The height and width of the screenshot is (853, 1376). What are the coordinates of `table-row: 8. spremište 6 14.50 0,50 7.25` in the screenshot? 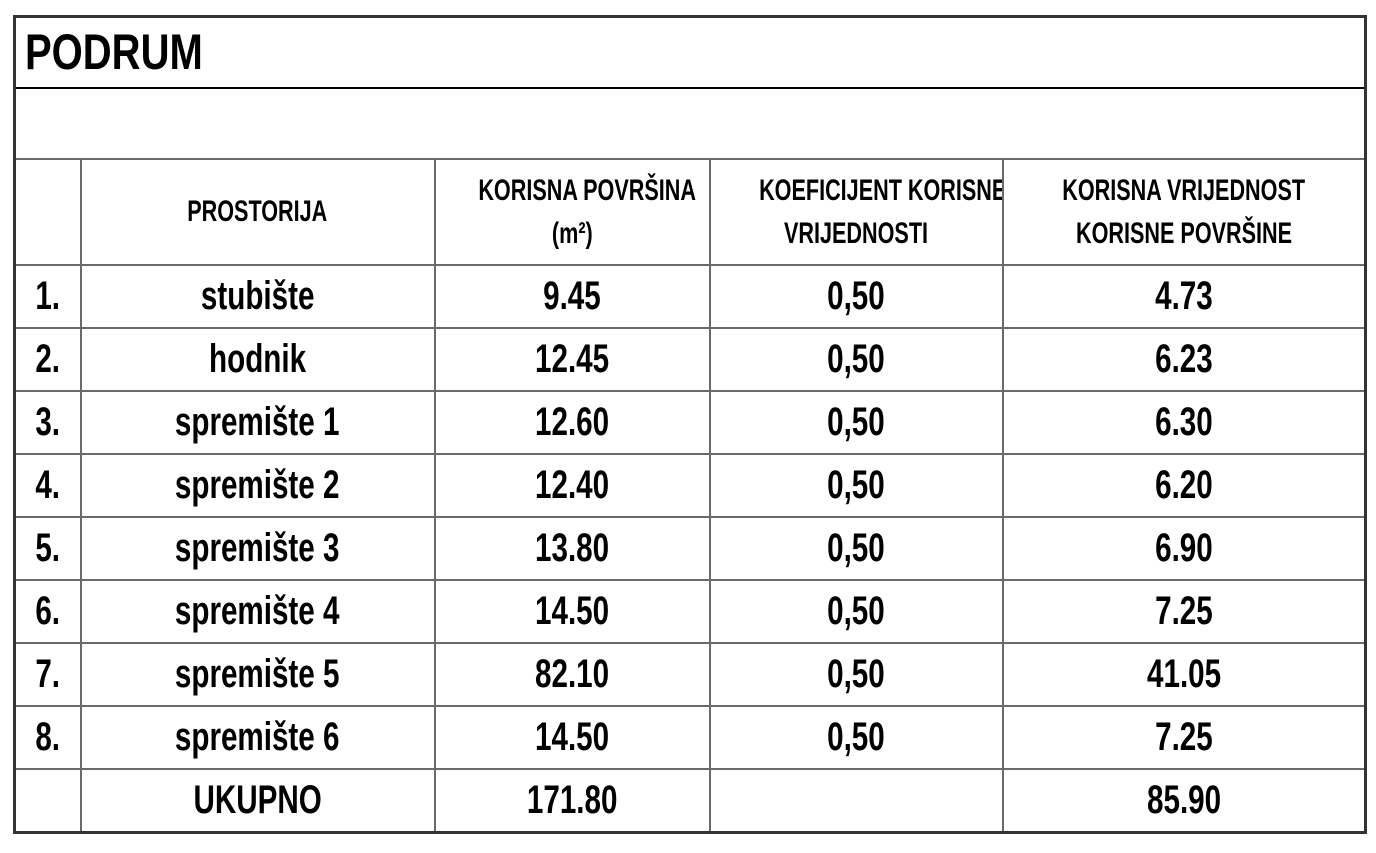 It's located at (690, 737).